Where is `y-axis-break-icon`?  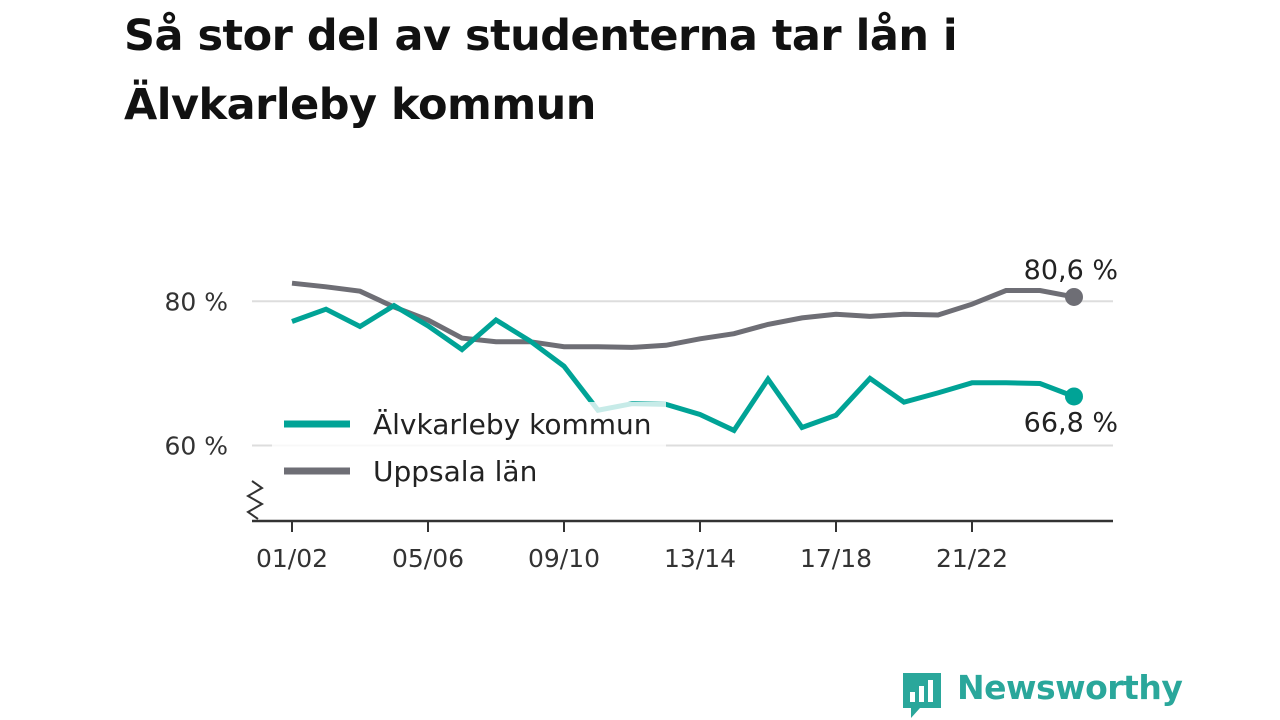
y-axis-break-icon is located at coordinates (255, 500).